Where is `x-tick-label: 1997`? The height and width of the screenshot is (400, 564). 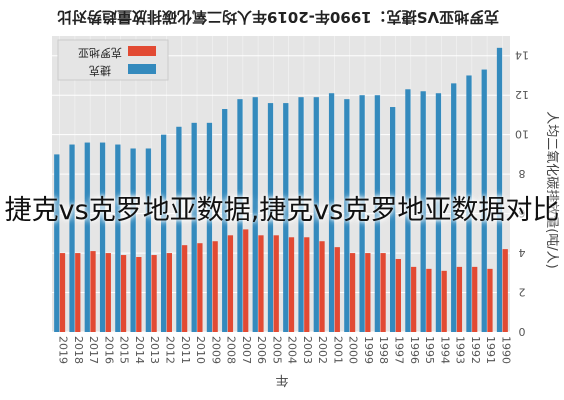 x-tick-label: 1997 is located at coordinates (399, 350).